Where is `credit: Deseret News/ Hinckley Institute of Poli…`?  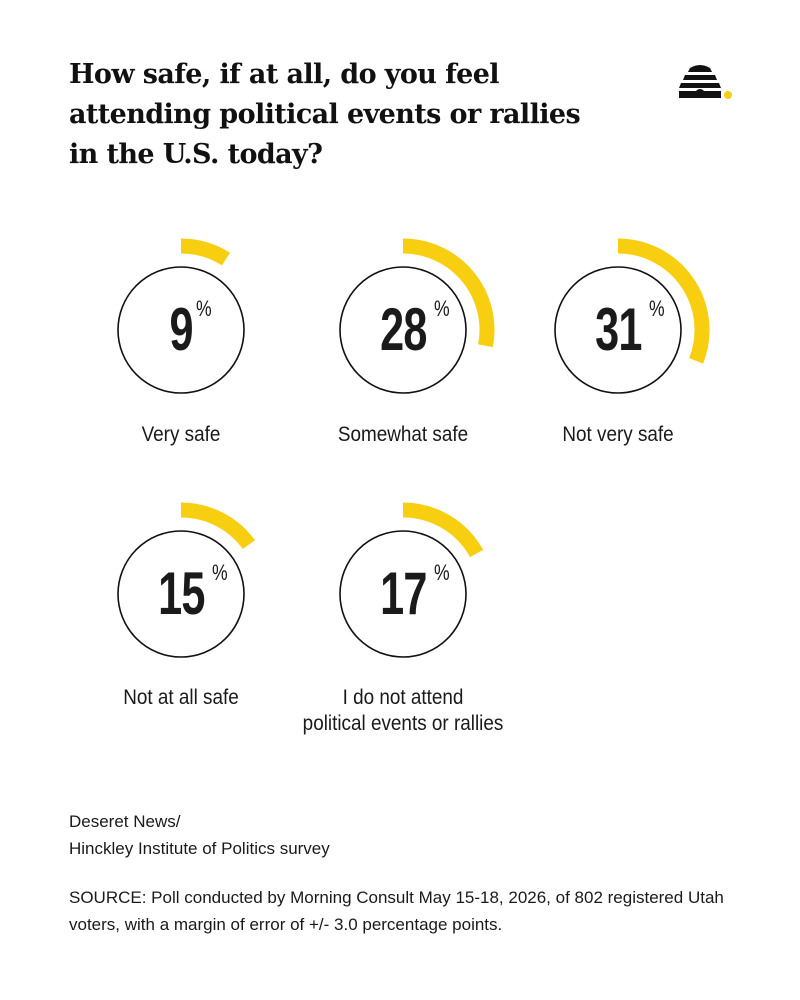
credit: Deseret News/ Hinckley Institute of Poli… is located at coordinates (199, 835).